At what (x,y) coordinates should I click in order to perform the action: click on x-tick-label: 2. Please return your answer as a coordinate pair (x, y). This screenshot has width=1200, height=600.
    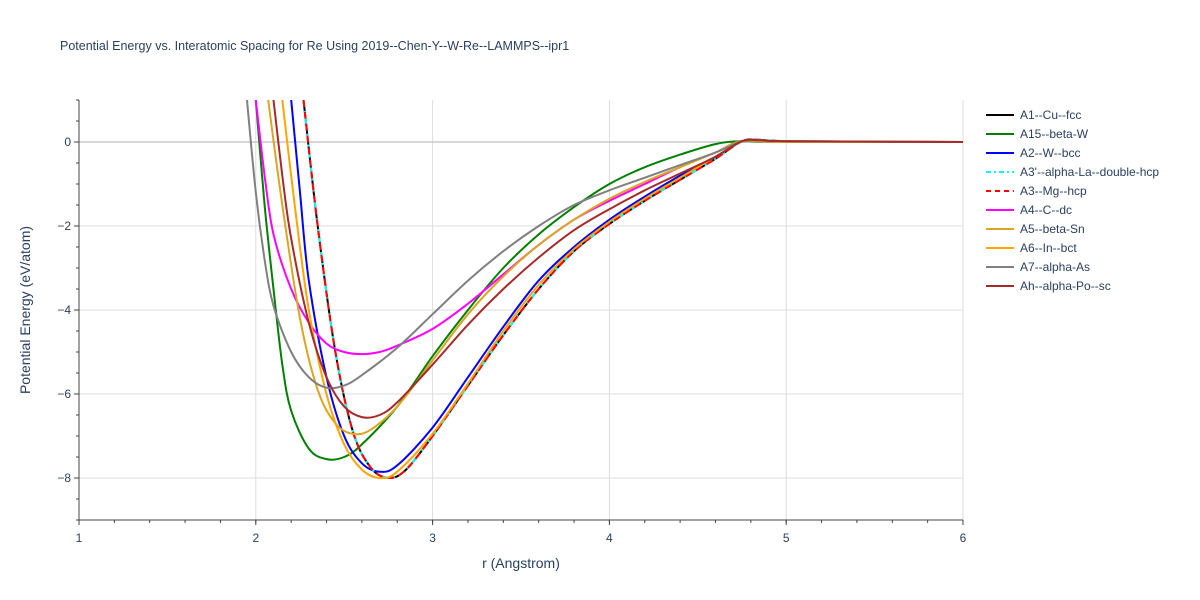
    Looking at the image, I should click on (255, 538).